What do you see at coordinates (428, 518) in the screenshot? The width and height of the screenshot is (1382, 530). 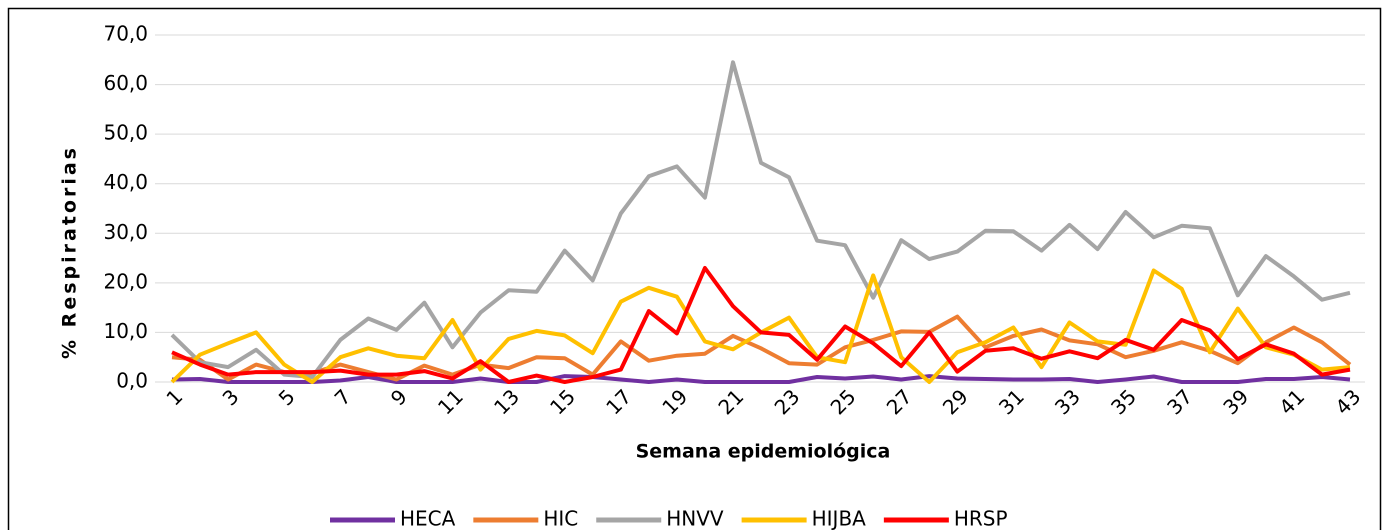 I see `legend-label: HECA` at bounding box center [428, 518].